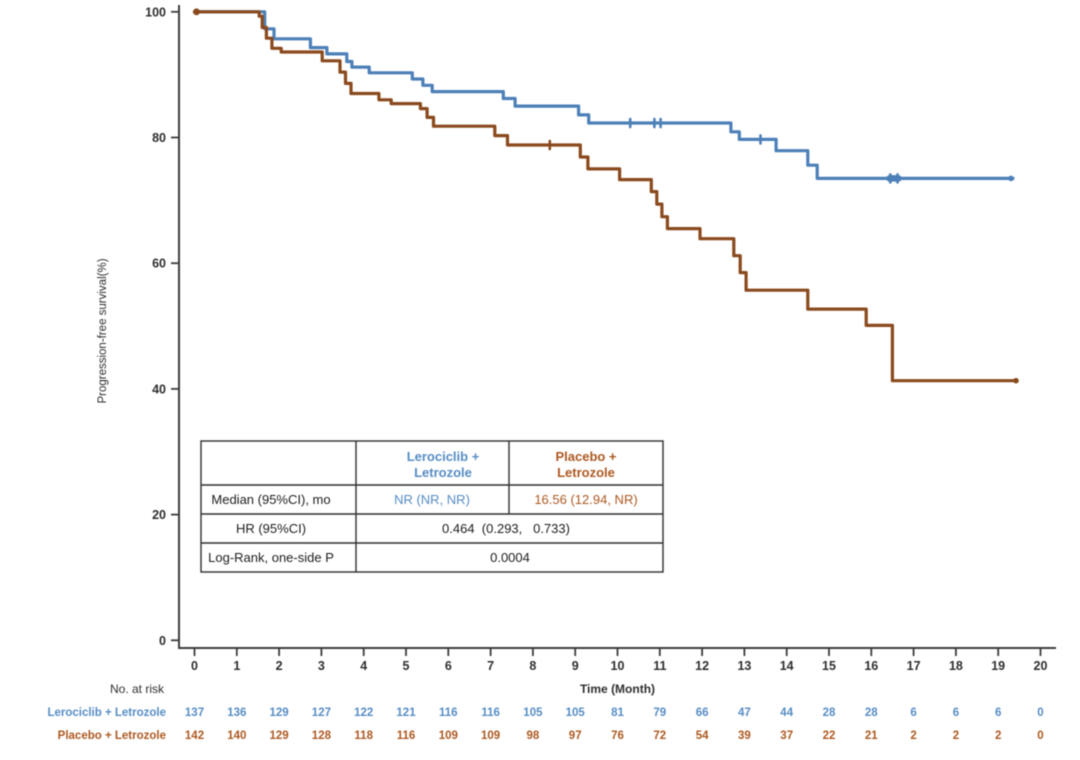 Image resolution: width=1080 pixels, height=760 pixels. I want to click on svg-text: 8, so click(532, 666).